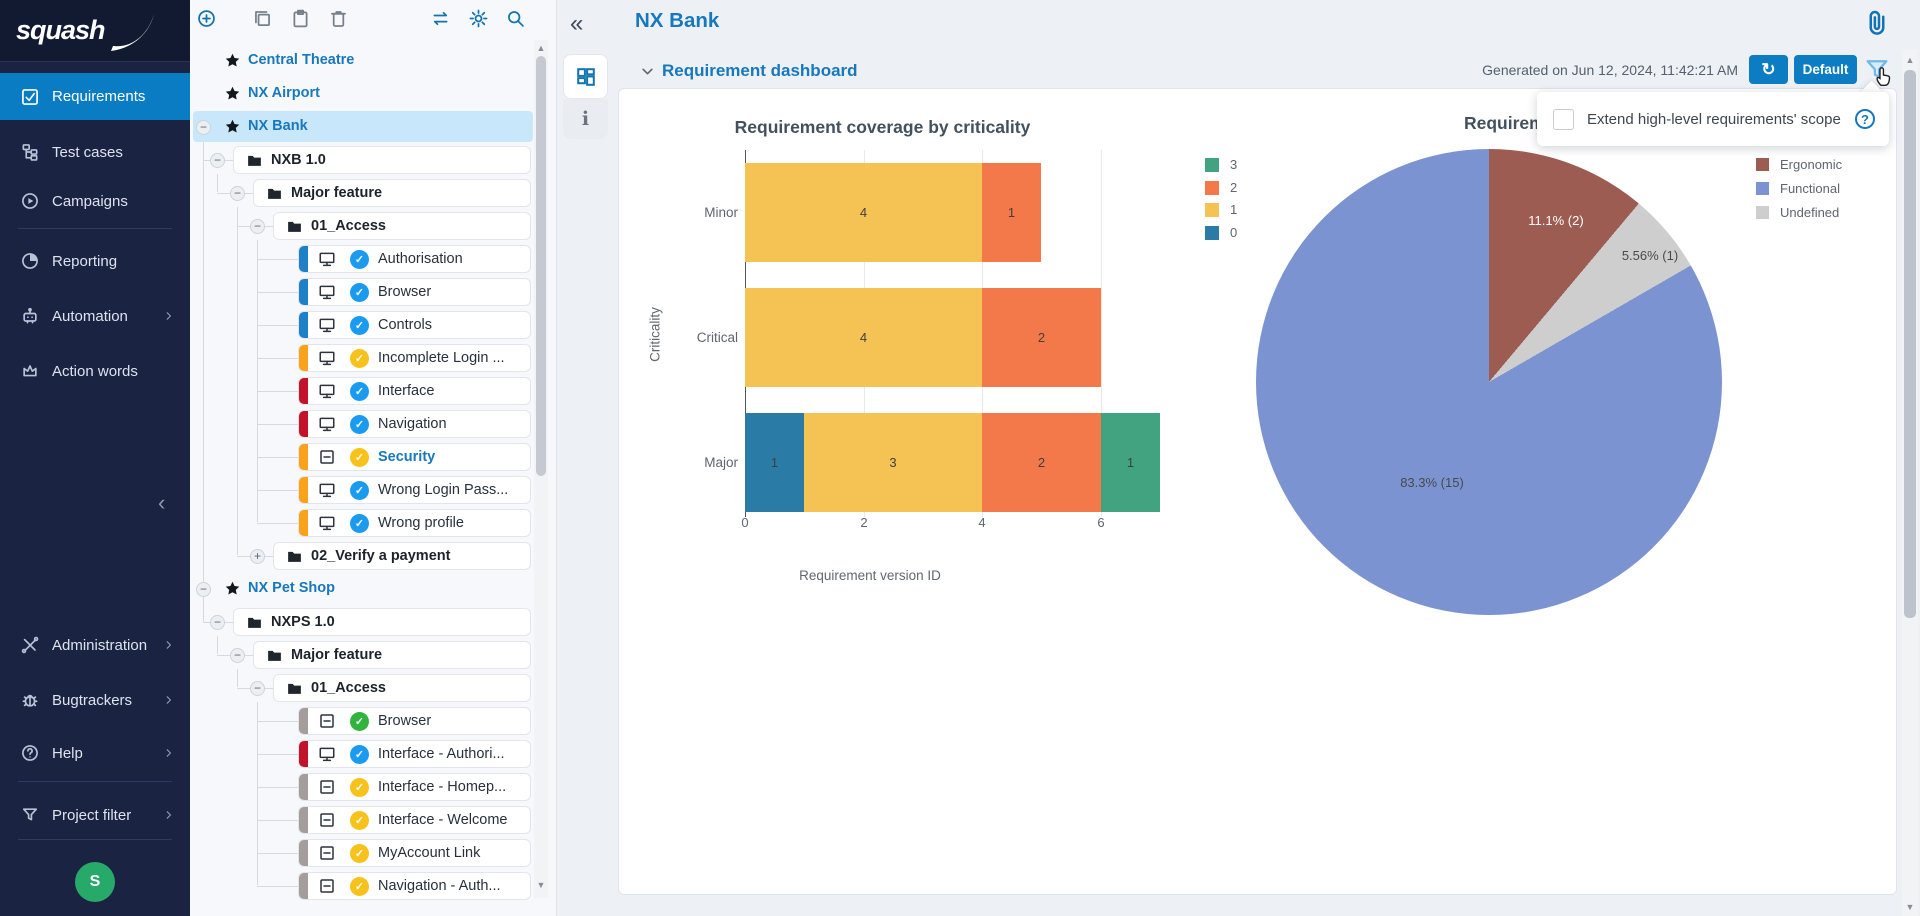 This screenshot has width=1920, height=916. I want to click on swap-arrows-icon, so click(440, 18).